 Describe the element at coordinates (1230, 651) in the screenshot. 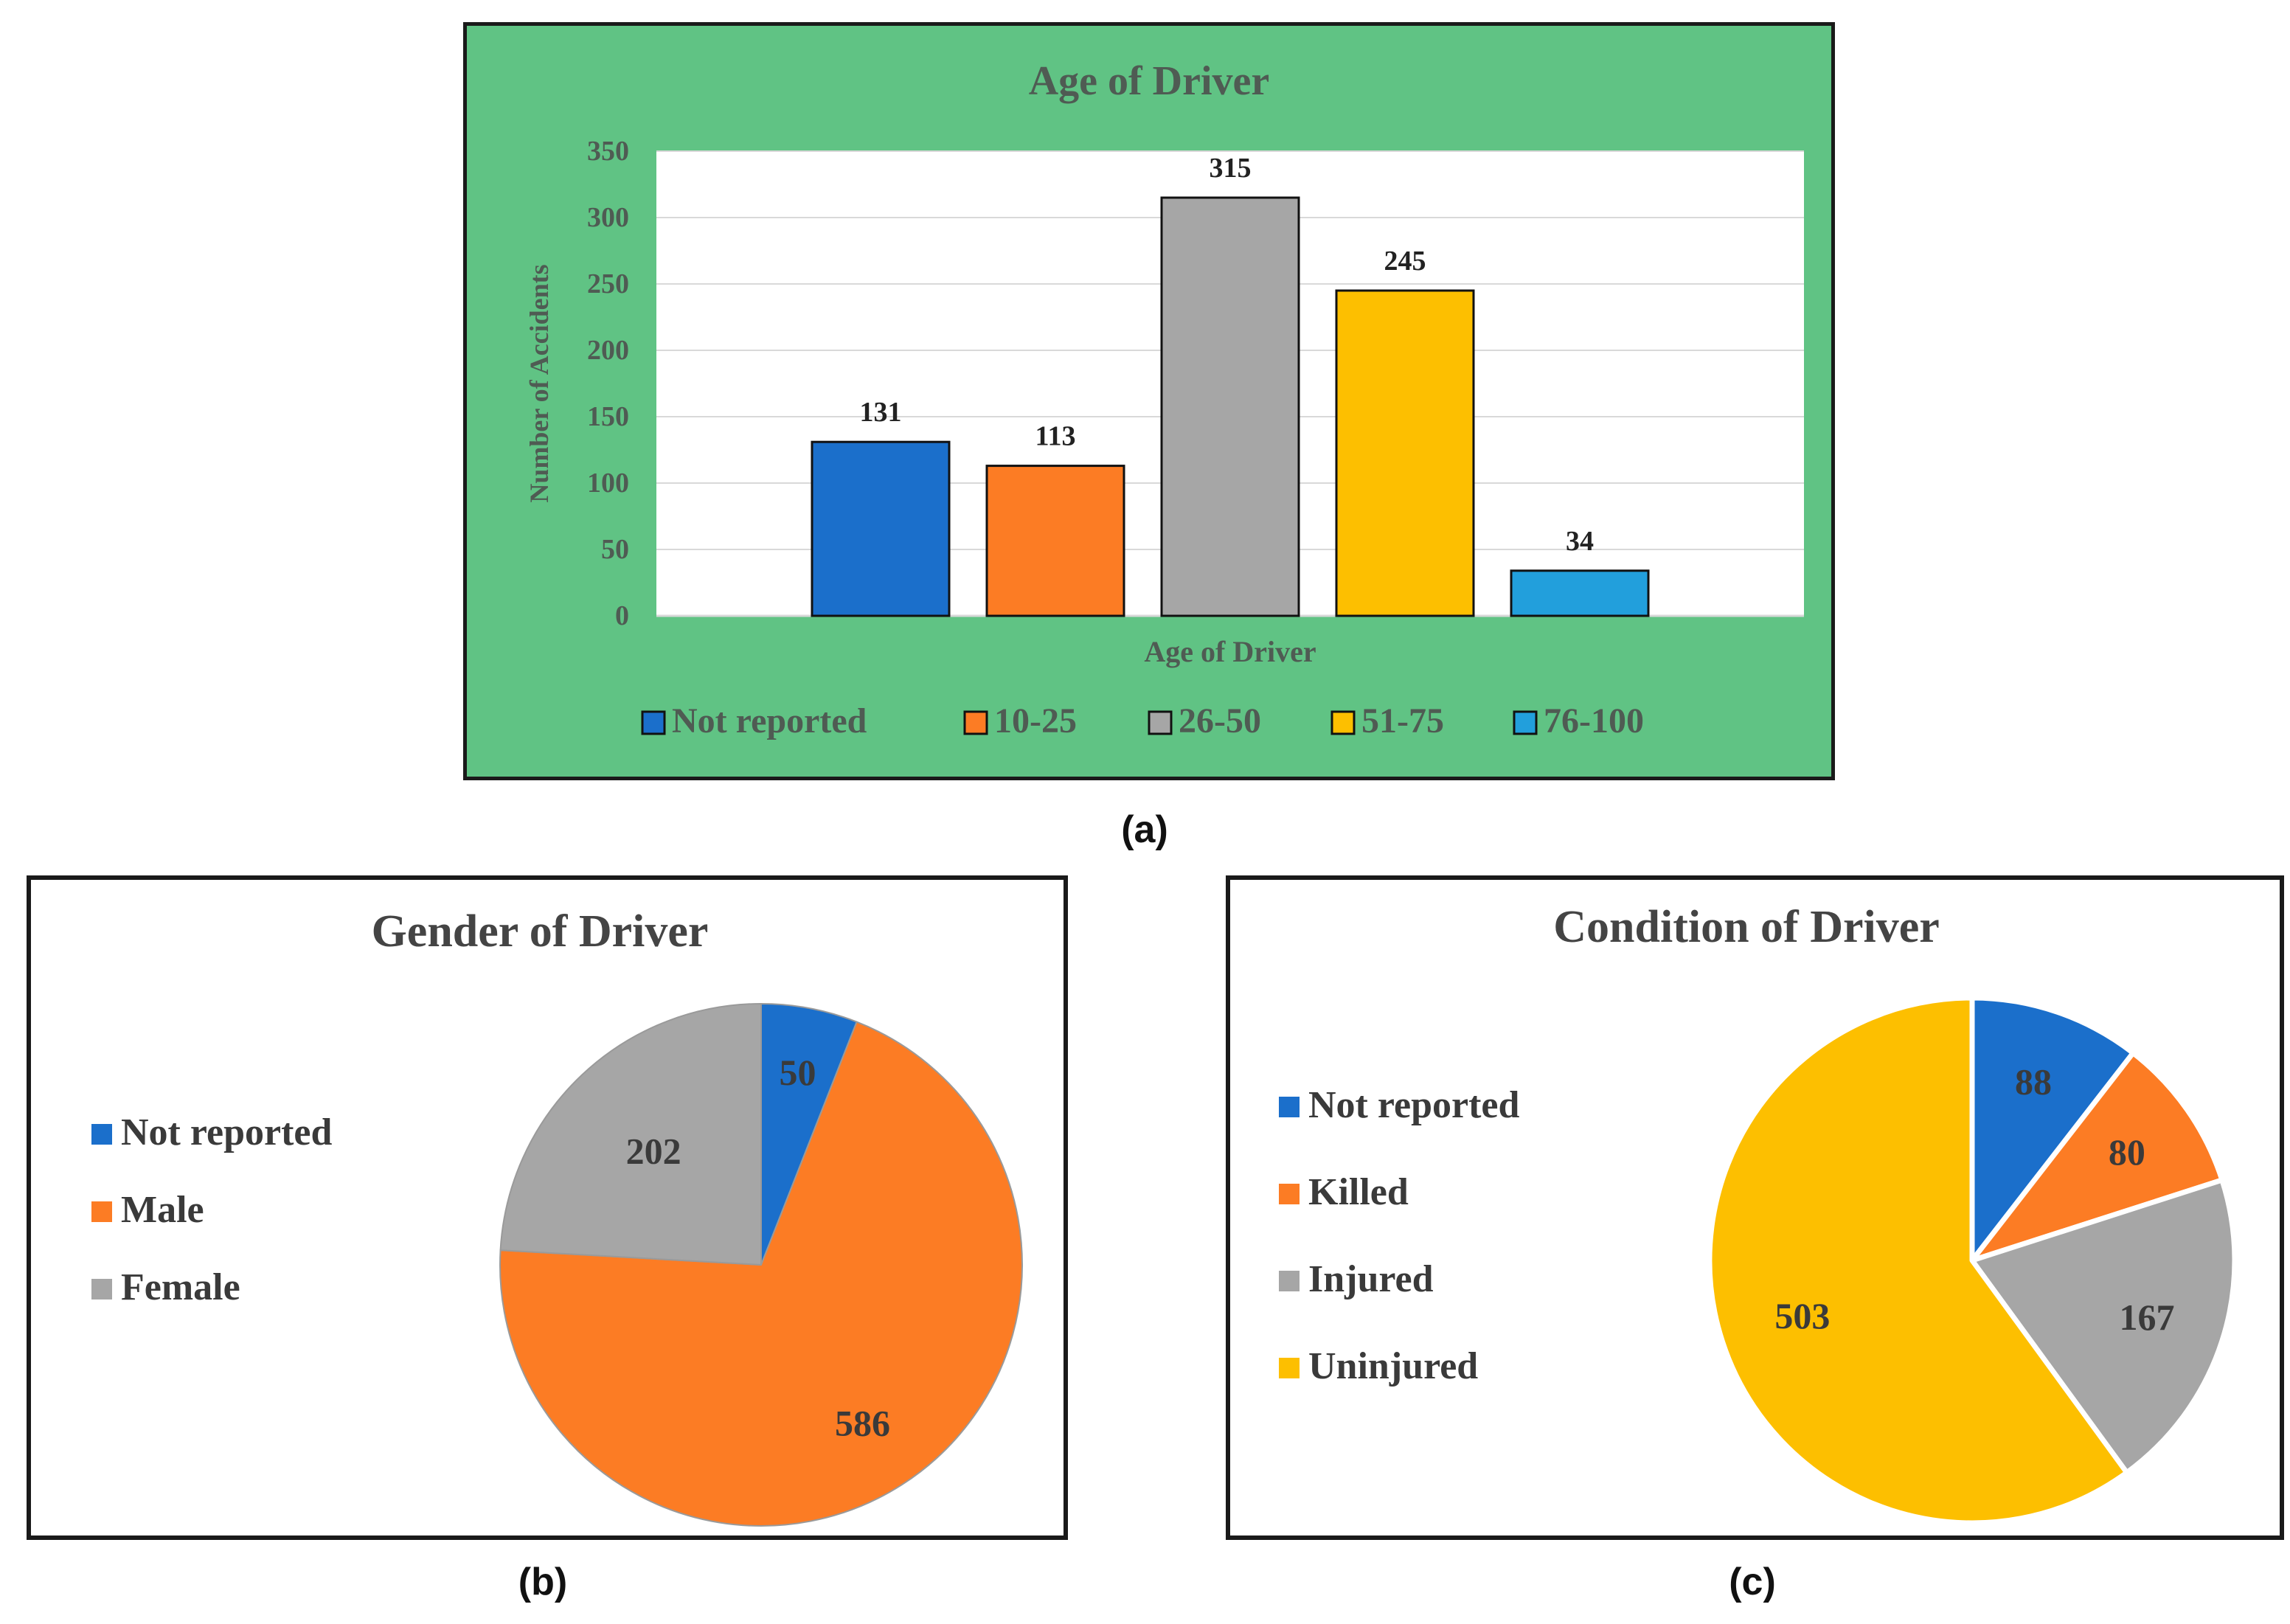

I see `x-axis-label: Age of Driver` at that location.